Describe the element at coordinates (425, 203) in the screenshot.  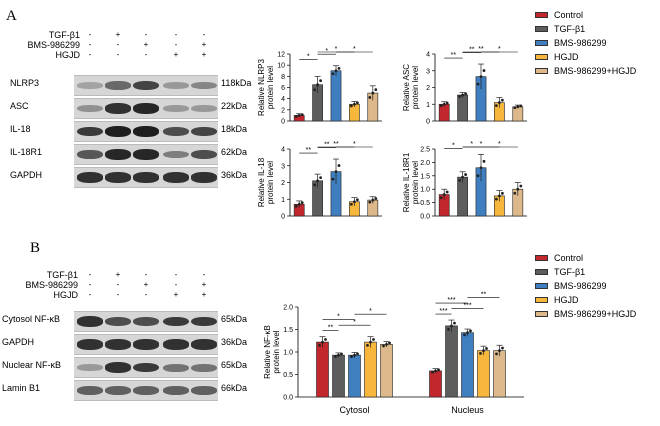
I see `y-tick-label: 0.5` at that location.